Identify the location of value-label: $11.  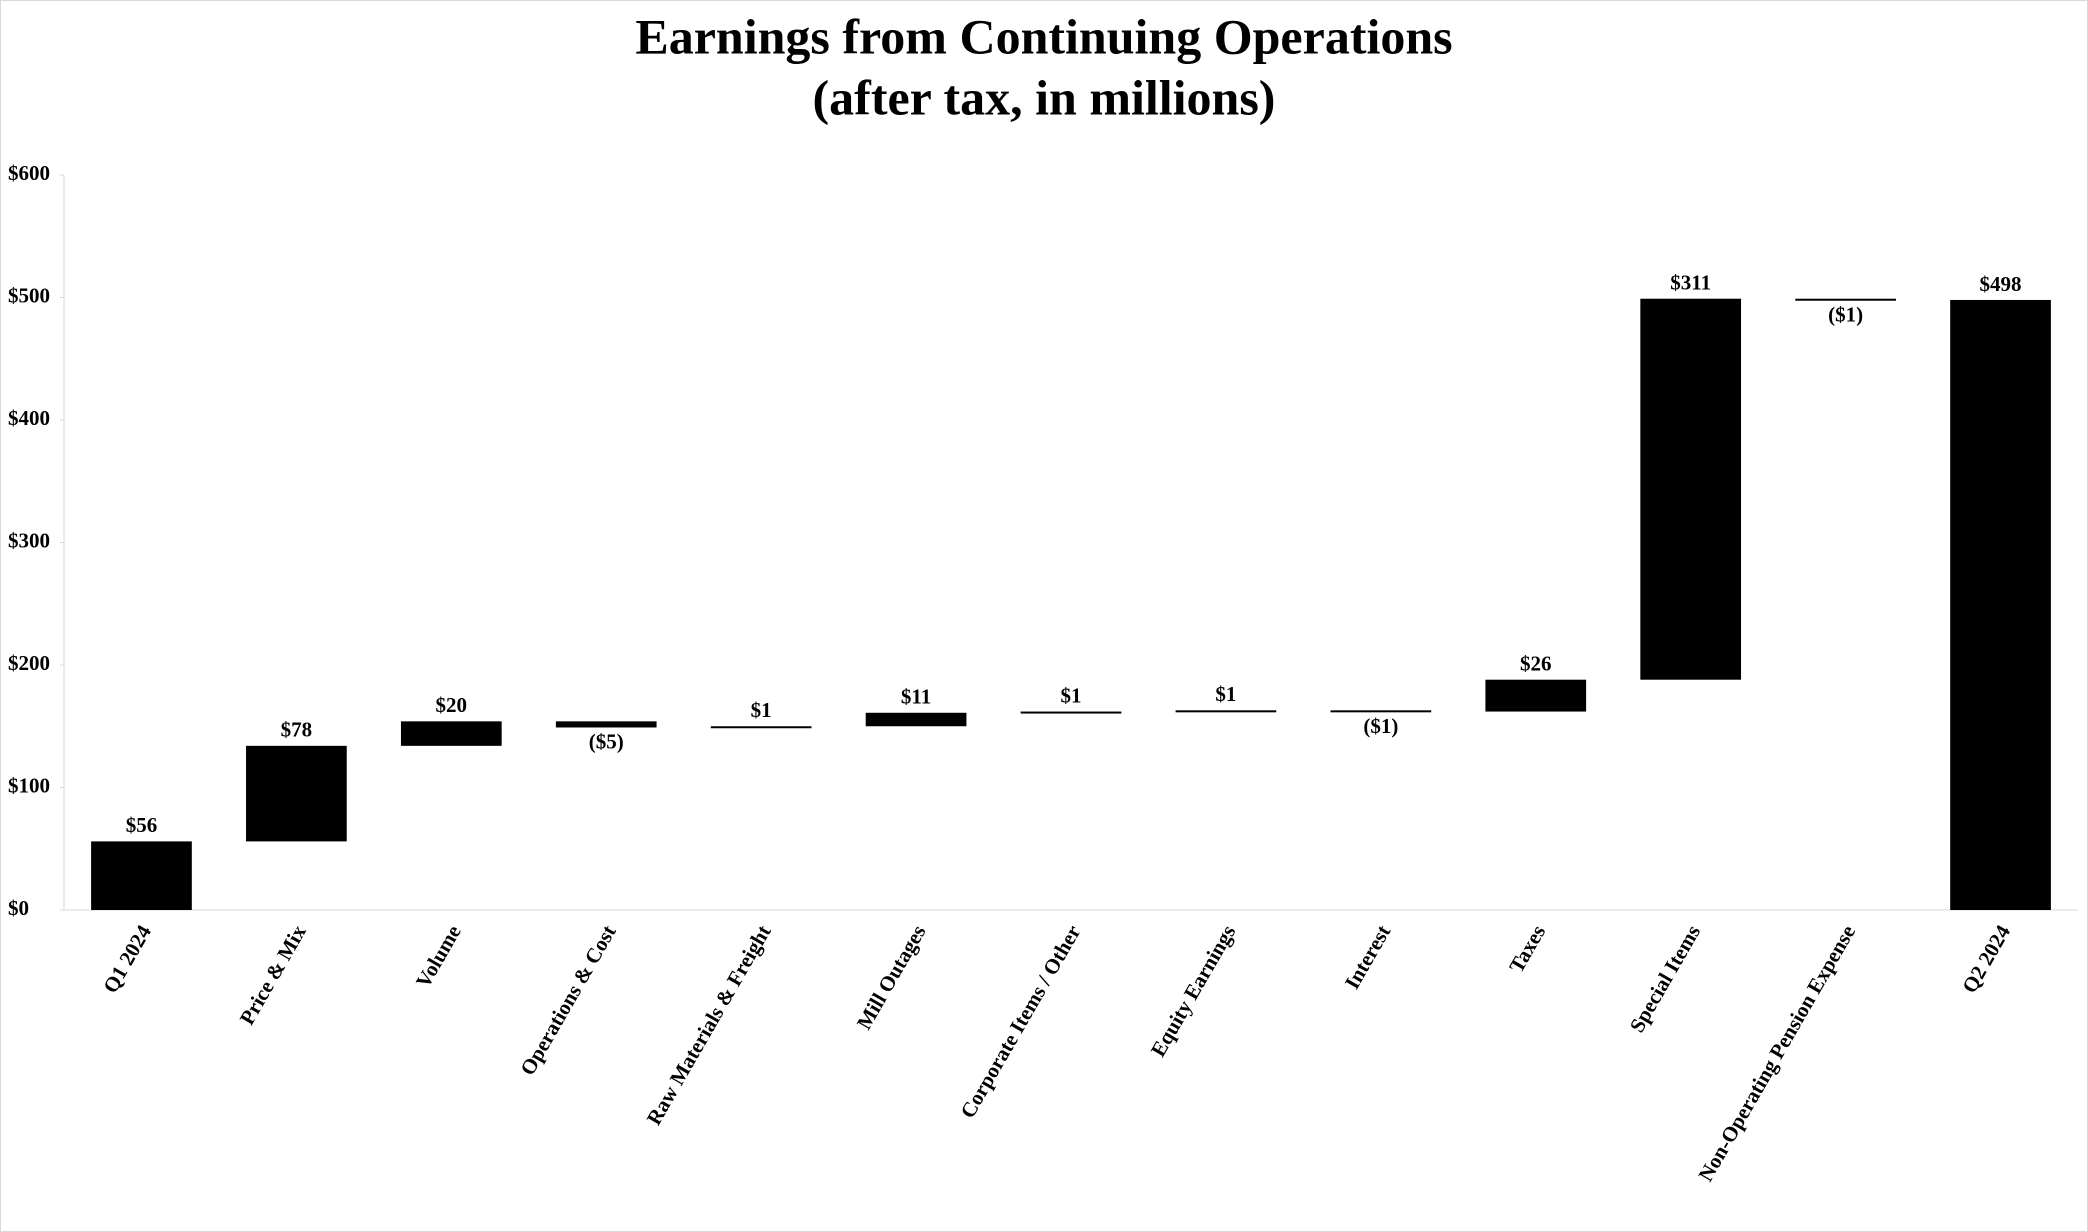
(916, 697).